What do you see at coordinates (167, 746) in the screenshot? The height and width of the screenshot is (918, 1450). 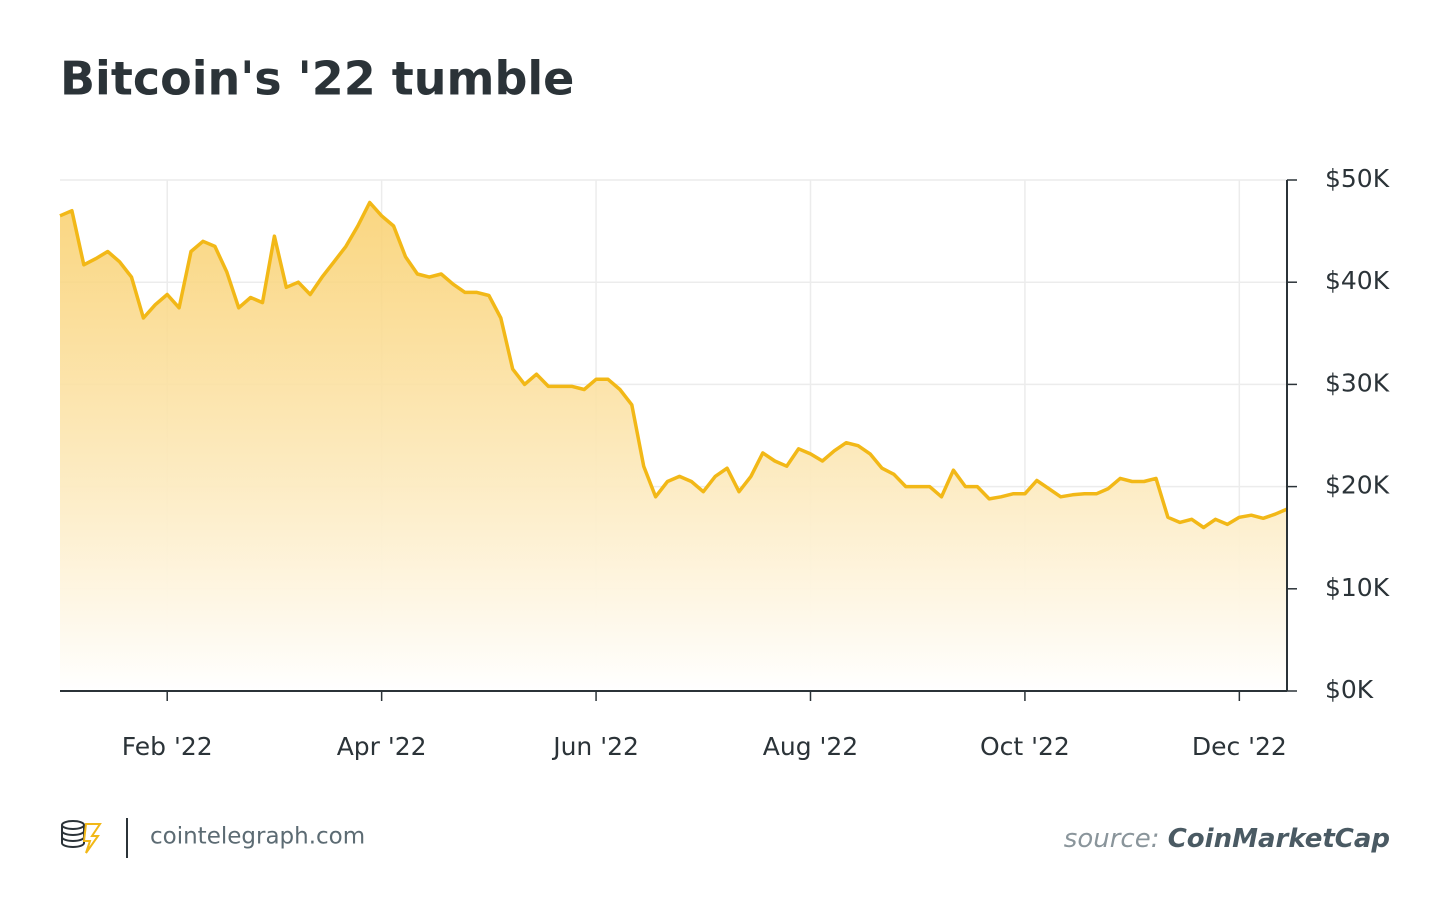 I see `x-tick-label: Feb '22` at bounding box center [167, 746].